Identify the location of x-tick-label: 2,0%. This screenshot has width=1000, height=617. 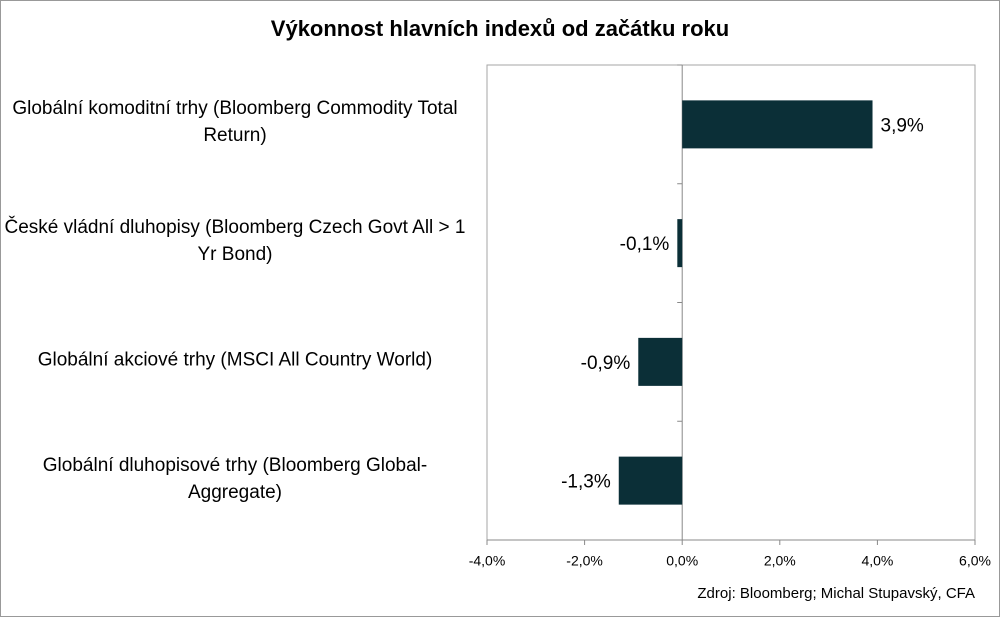
(780, 561).